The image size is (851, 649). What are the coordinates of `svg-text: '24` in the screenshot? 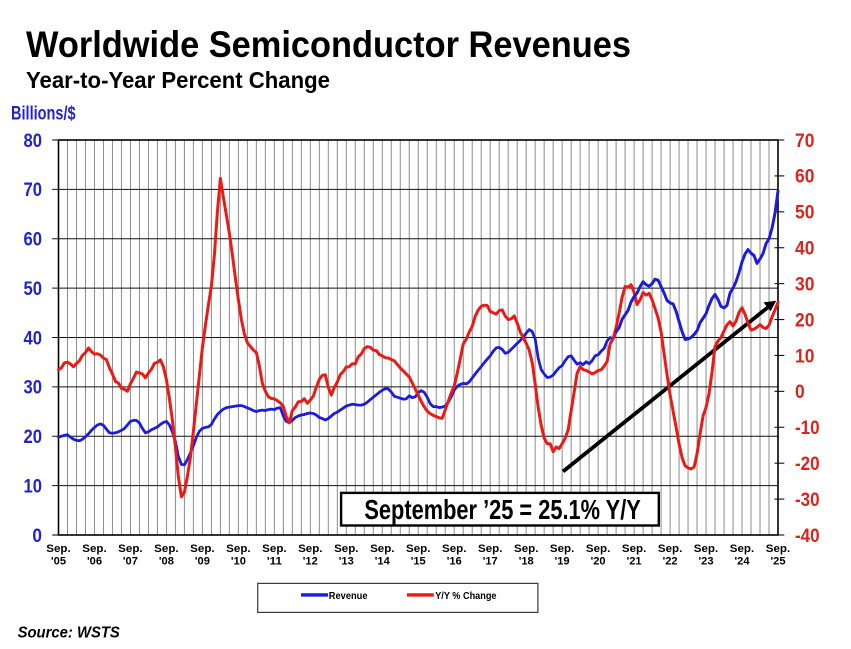 It's located at (743, 561).